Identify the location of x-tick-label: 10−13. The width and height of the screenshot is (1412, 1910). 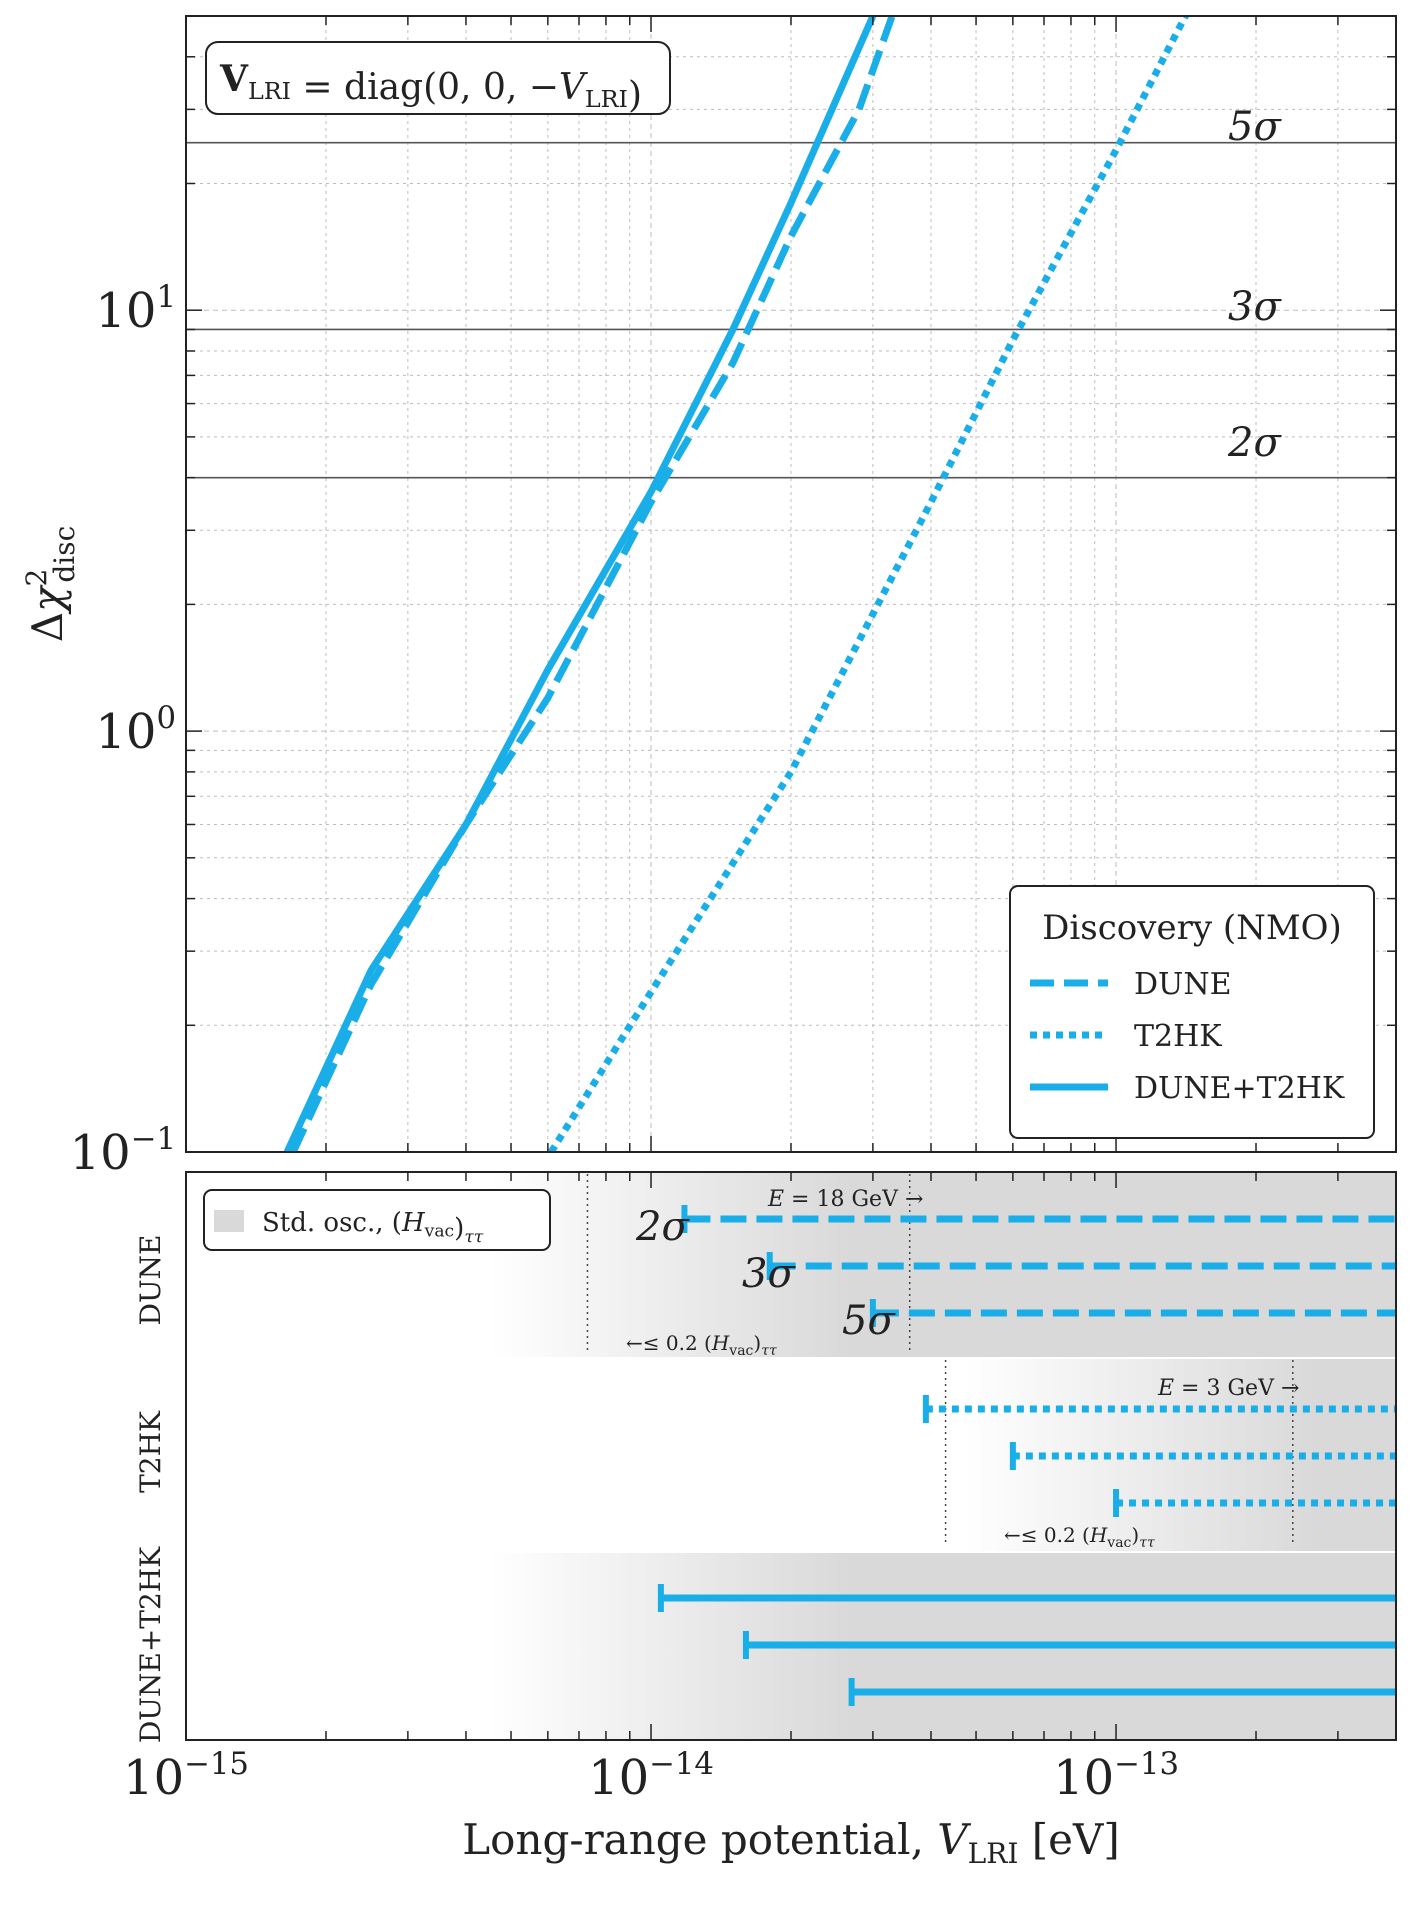
(1116, 1776).